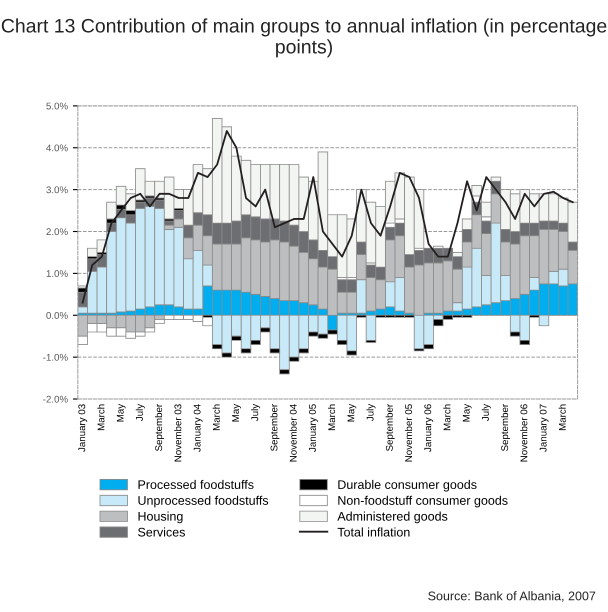  Describe the element at coordinates (178, 433) in the screenshot. I see `x-tick-label: November 03` at that location.